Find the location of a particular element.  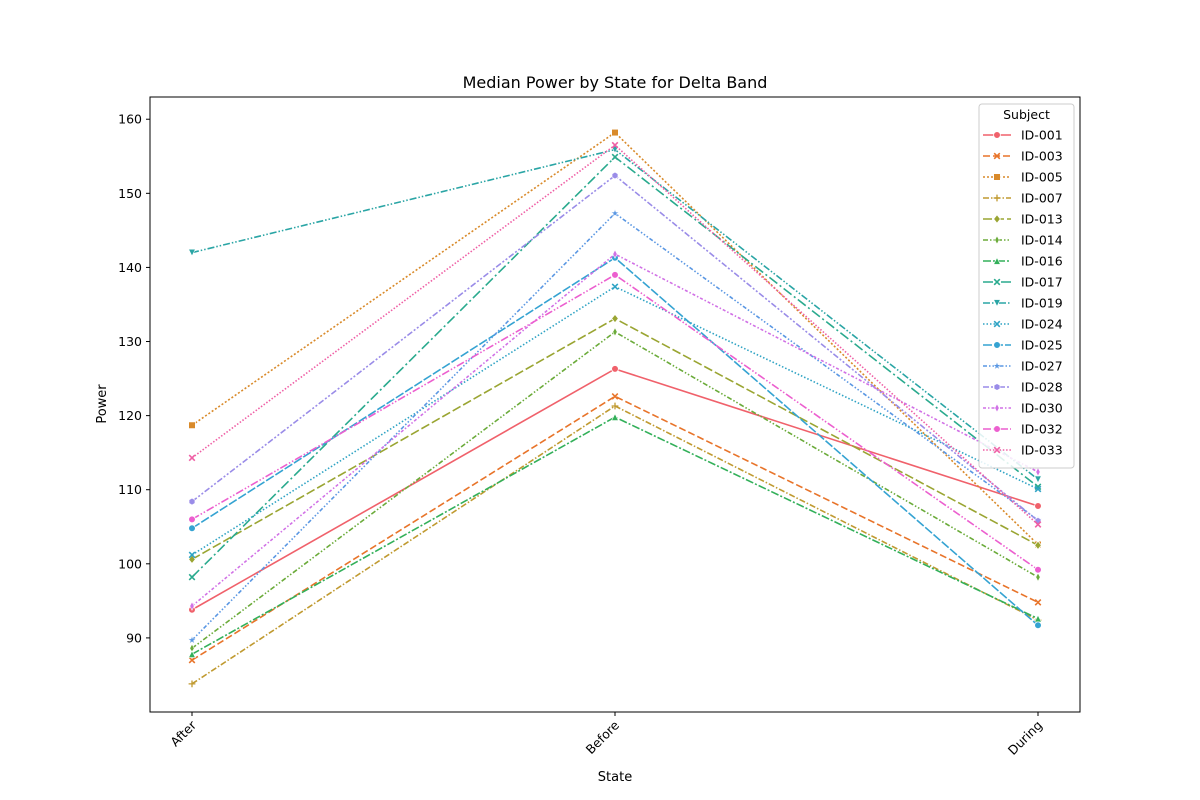

legend-item: ID-013 is located at coordinates (1023, 219).